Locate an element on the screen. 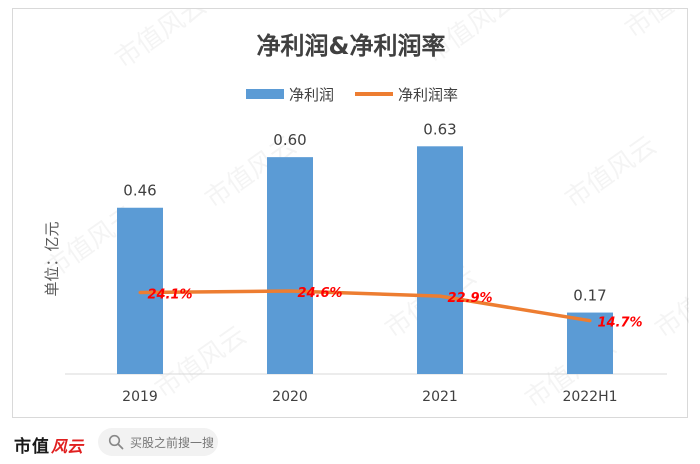 The height and width of the screenshot is (464, 700). bar-label-2021: 0.63 is located at coordinates (439, 129).